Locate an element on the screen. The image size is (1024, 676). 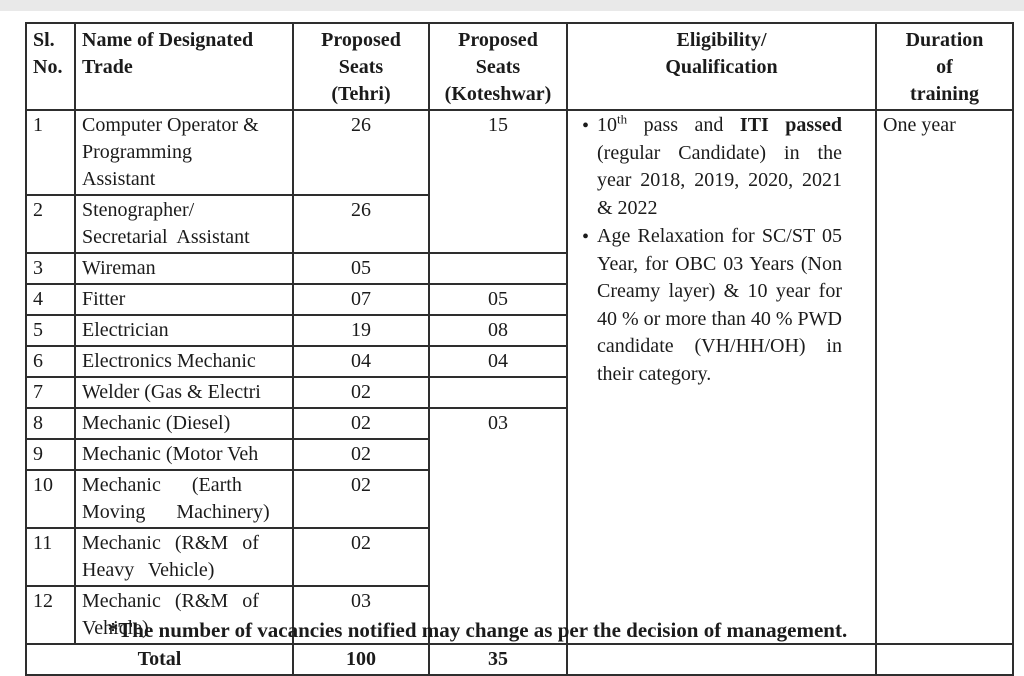
table-row: 6 Electronics Mechanic 04 04 is located at coordinates (519, 361).